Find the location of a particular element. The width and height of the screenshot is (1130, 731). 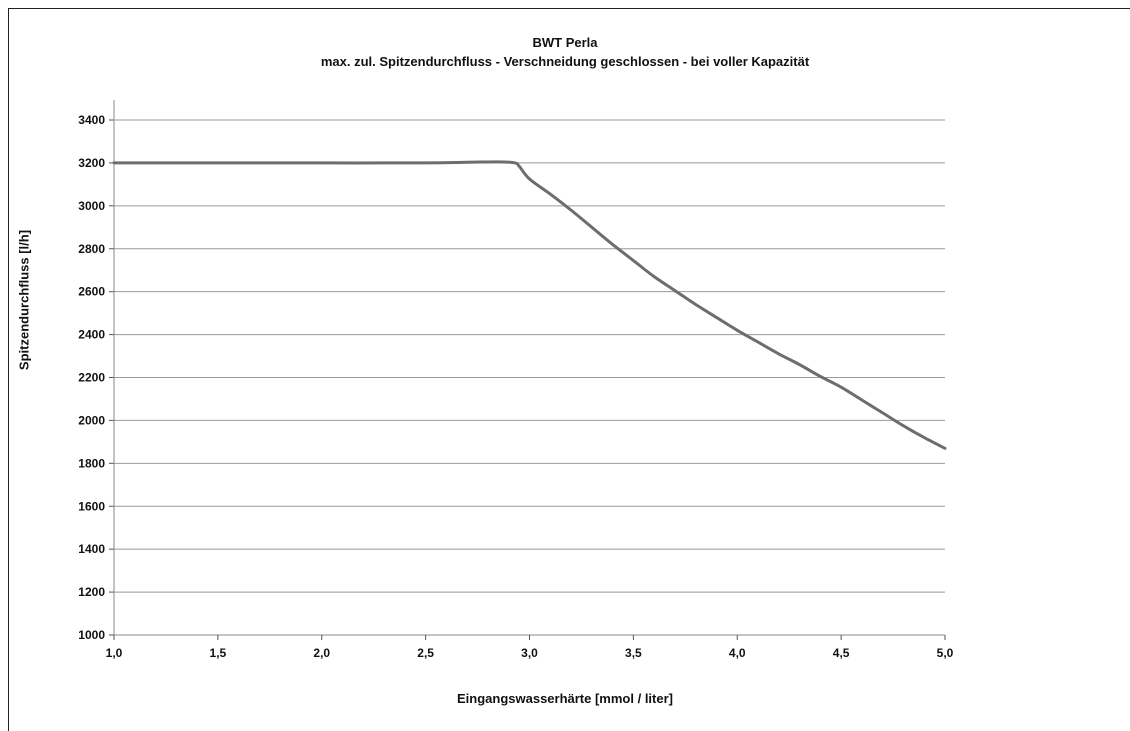

y-tick-label: 2000 is located at coordinates (91, 420).